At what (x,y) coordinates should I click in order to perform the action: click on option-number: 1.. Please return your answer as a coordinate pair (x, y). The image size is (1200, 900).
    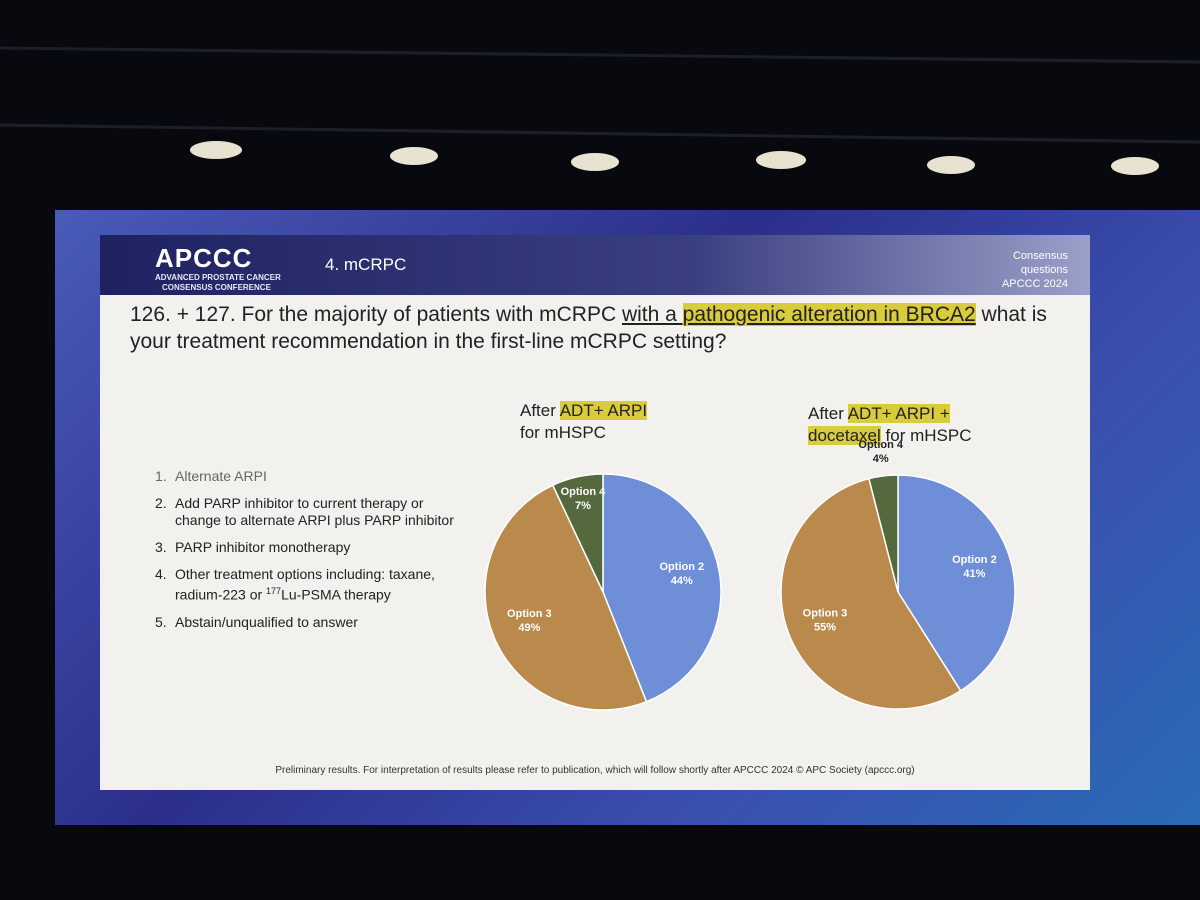
    Looking at the image, I should click on (161, 476).